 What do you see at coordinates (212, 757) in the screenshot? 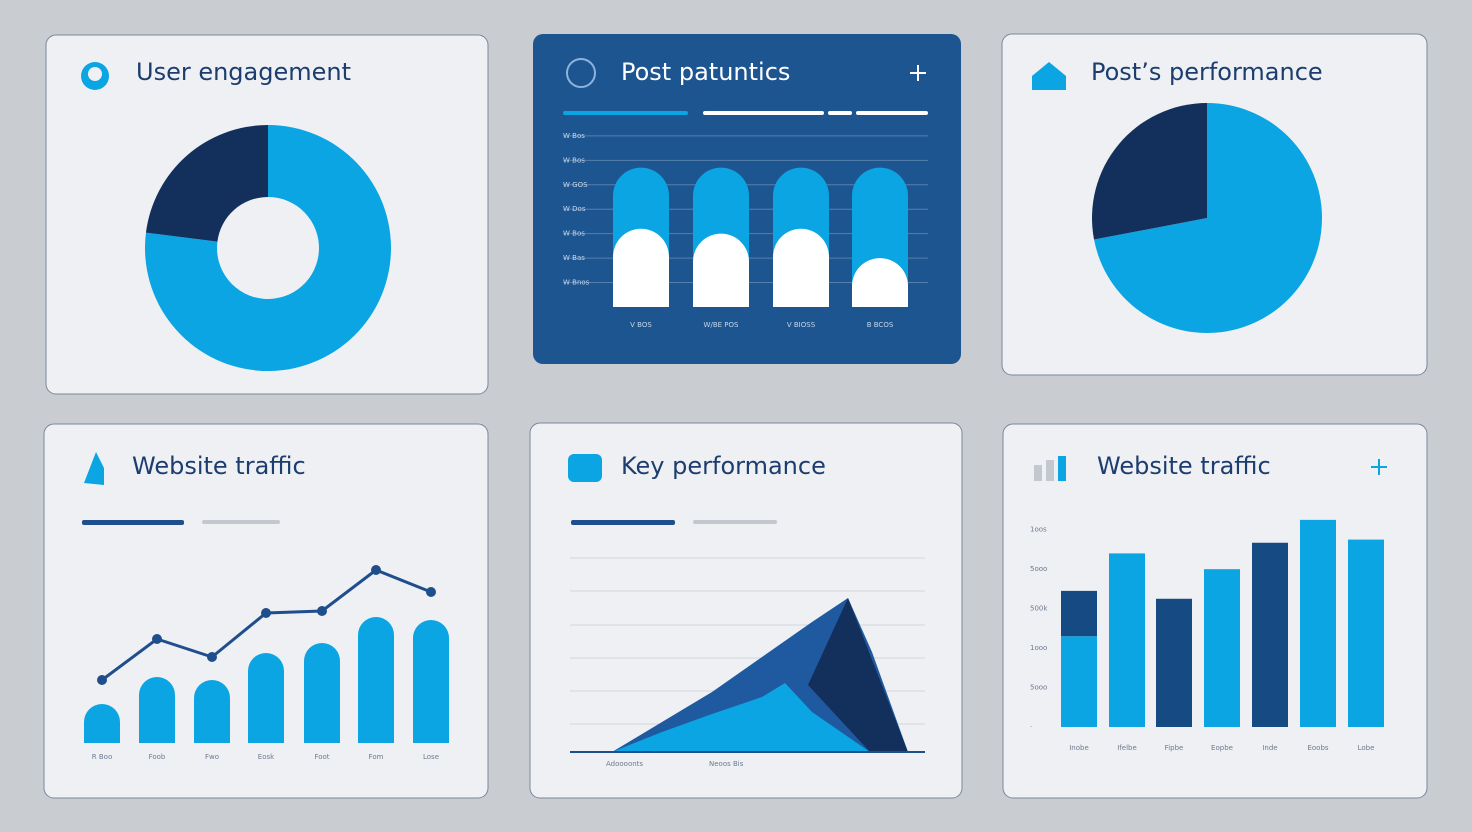
I see `x-tick-label: Fwo` at bounding box center [212, 757].